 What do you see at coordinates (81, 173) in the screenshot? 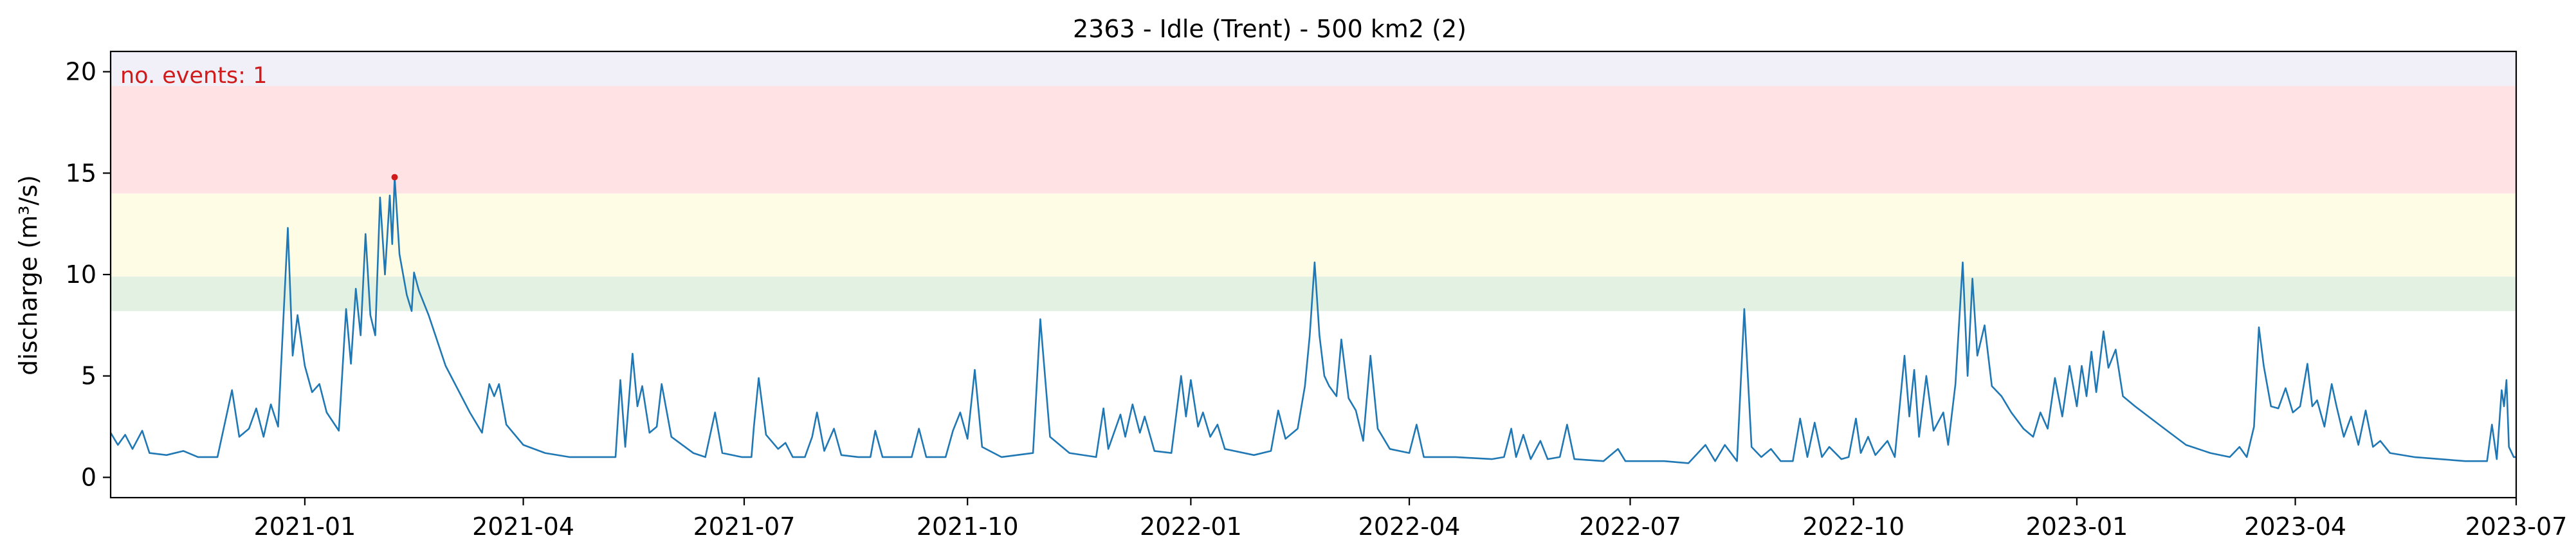
I see `y-tick-label: 15` at bounding box center [81, 173].